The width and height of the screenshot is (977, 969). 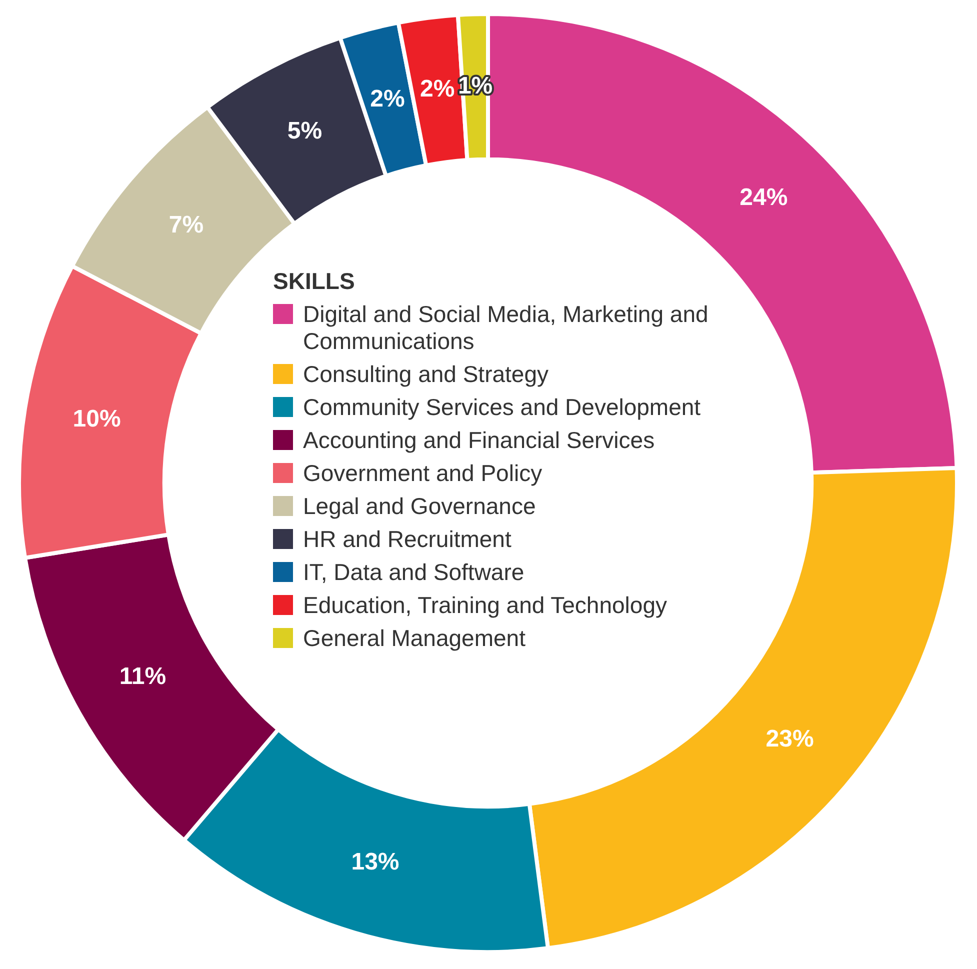 What do you see at coordinates (422, 473) in the screenshot?
I see `legend-label: Government and Policy` at bounding box center [422, 473].